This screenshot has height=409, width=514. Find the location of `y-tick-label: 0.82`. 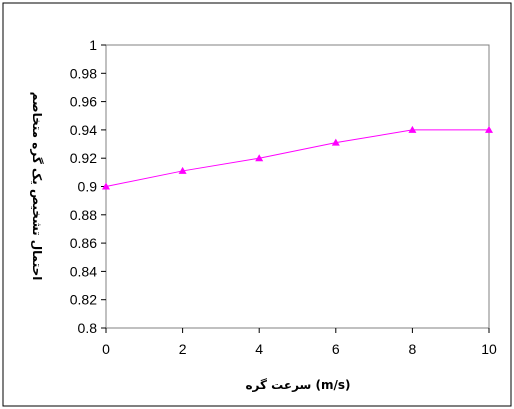

y-tick-label: 0.82 is located at coordinates (83, 300).